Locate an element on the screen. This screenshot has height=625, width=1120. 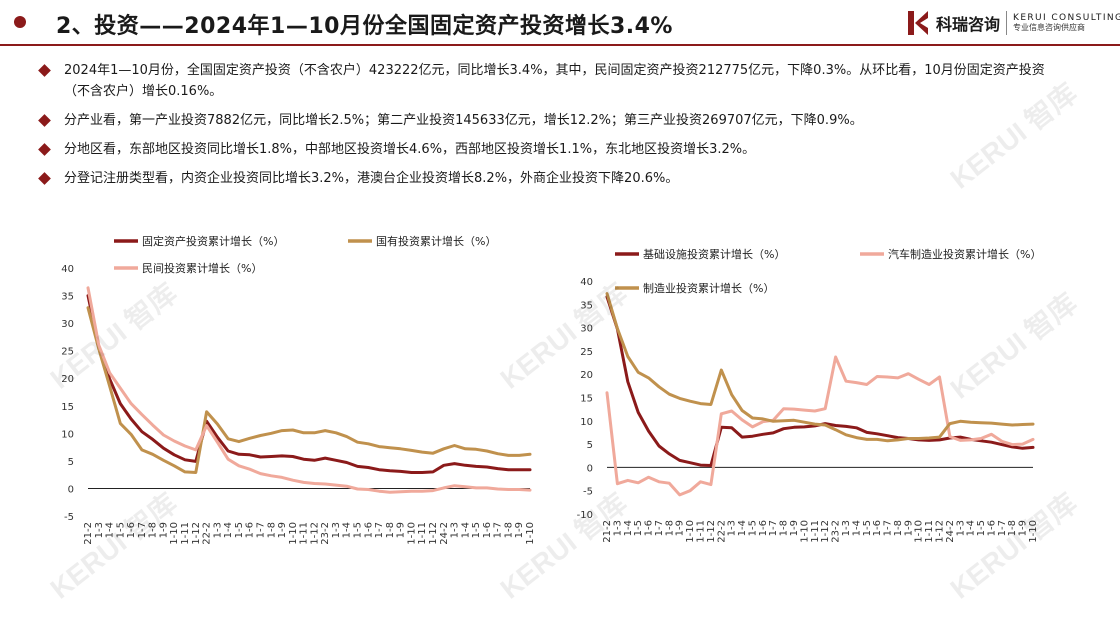
x-tick-label: 24-2 is located at coordinates (950, 531).